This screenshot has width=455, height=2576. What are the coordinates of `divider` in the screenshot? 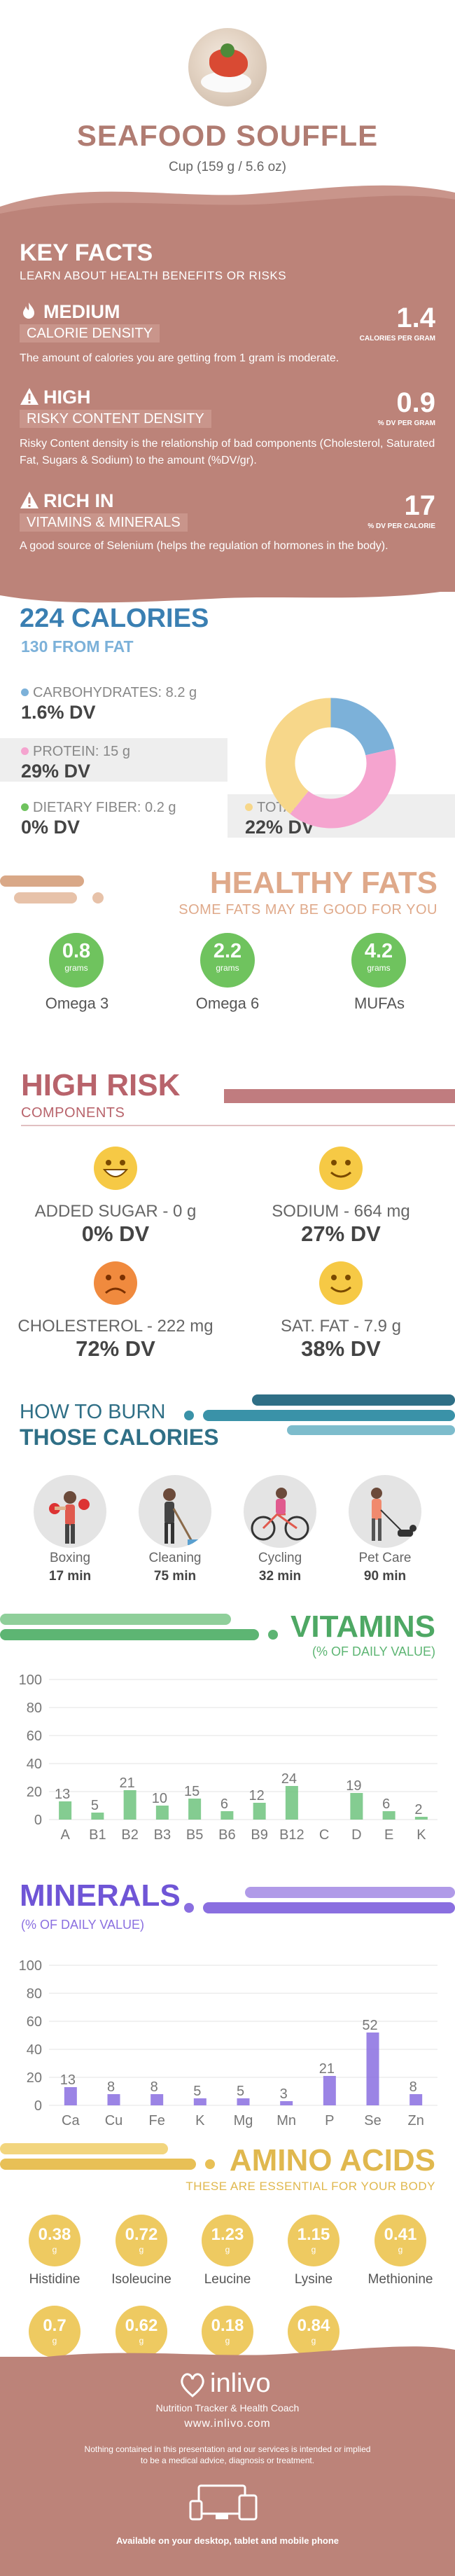 It's located at (238, 1126).